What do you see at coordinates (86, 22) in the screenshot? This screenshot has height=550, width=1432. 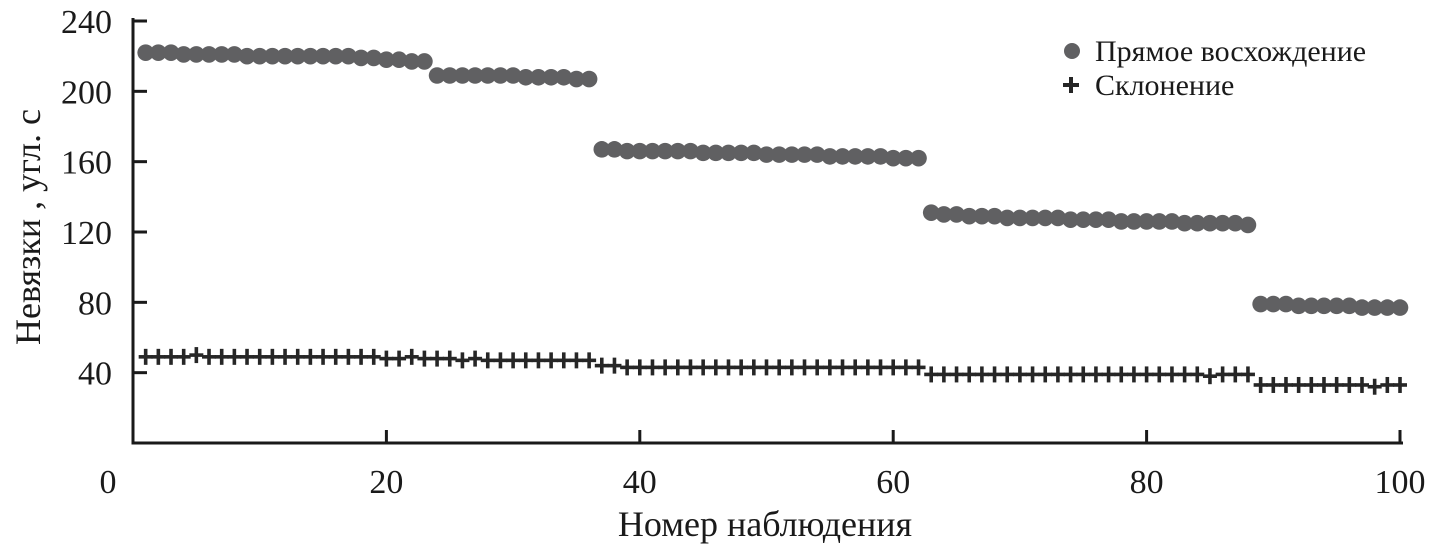 I see `y-tick-label: 240` at bounding box center [86, 22].